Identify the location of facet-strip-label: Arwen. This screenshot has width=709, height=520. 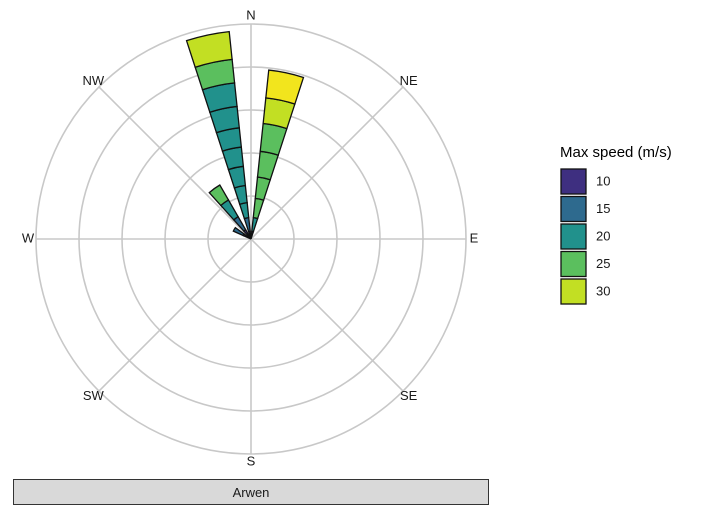
(251, 492).